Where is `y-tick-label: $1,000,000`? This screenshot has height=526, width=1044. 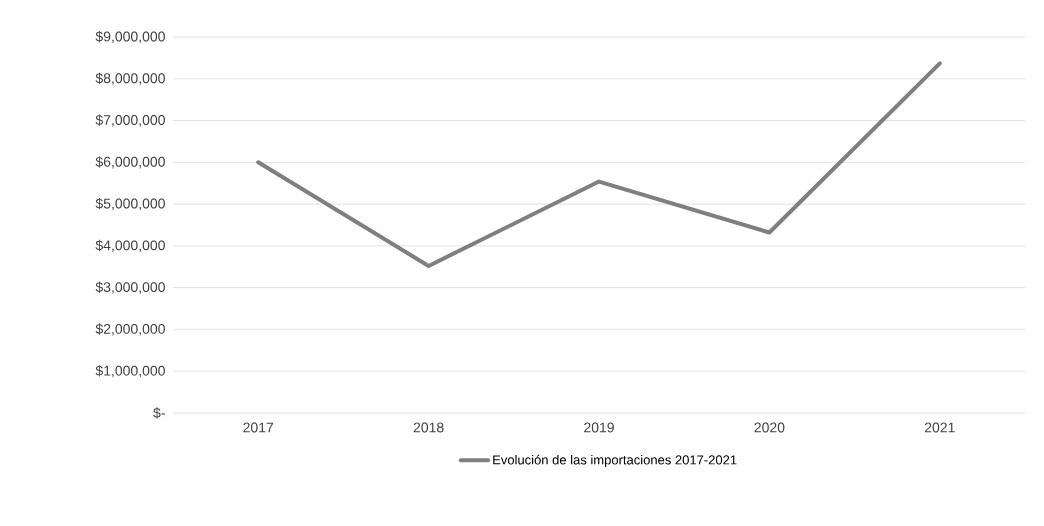 y-tick-label: $1,000,000 is located at coordinates (130, 371).